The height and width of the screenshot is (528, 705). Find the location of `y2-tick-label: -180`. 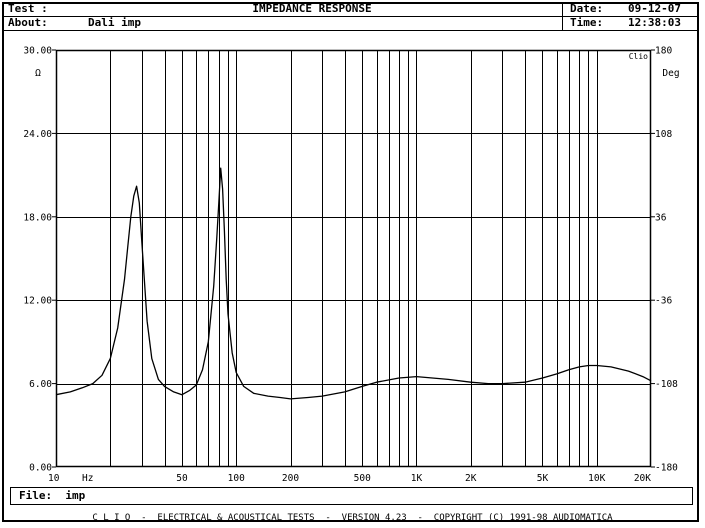

y2-tick-label: -180 is located at coordinates (666, 468).